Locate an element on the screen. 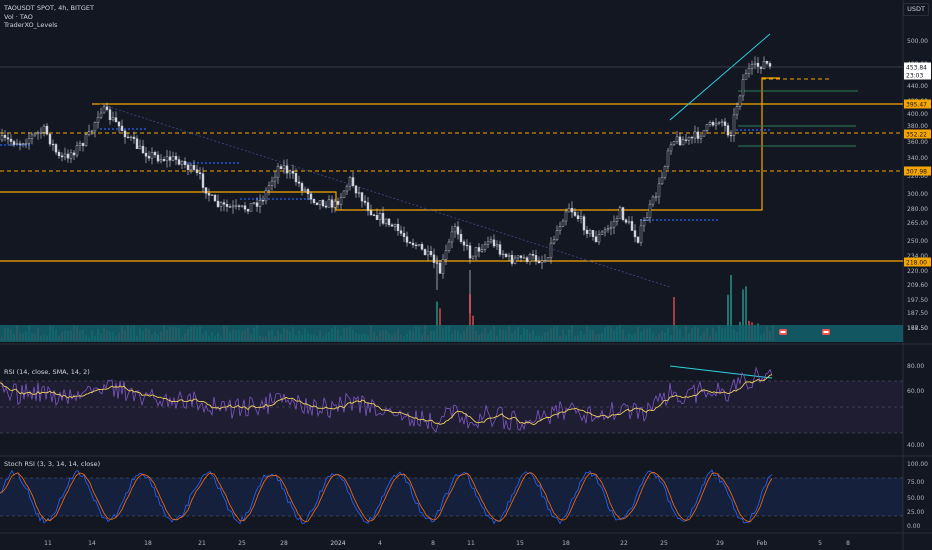 This screenshot has height=550, width=932. volume-bar is located at coordinates (746, 313).